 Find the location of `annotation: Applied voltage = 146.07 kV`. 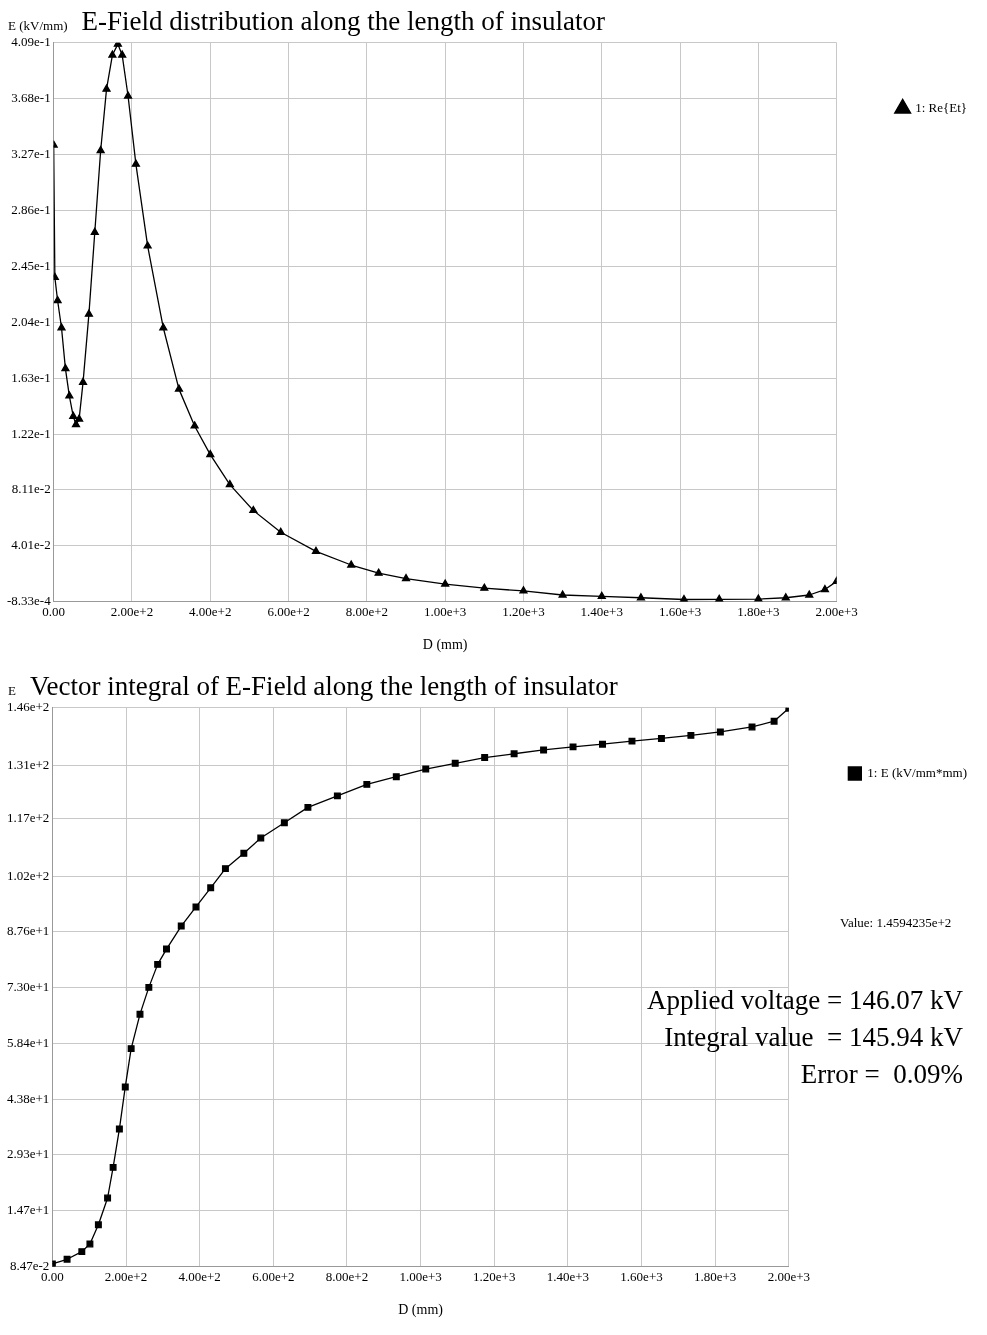

annotation: Applied voltage = 146.07 kV is located at coordinates (805, 1000).